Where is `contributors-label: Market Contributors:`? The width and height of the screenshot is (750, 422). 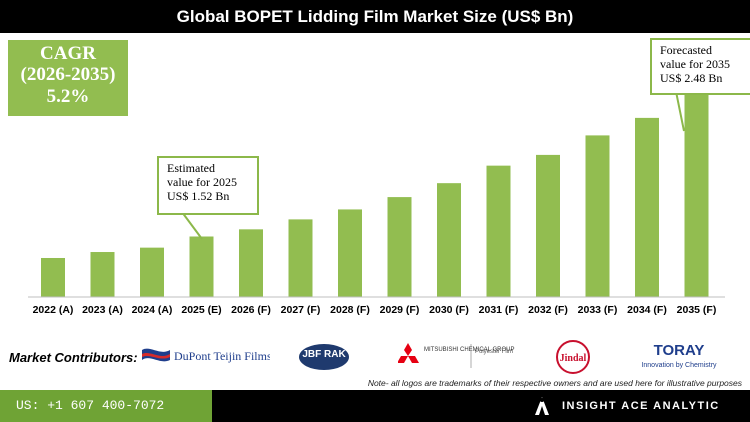 contributors-label: Market Contributors: is located at coordinates (73, 357).